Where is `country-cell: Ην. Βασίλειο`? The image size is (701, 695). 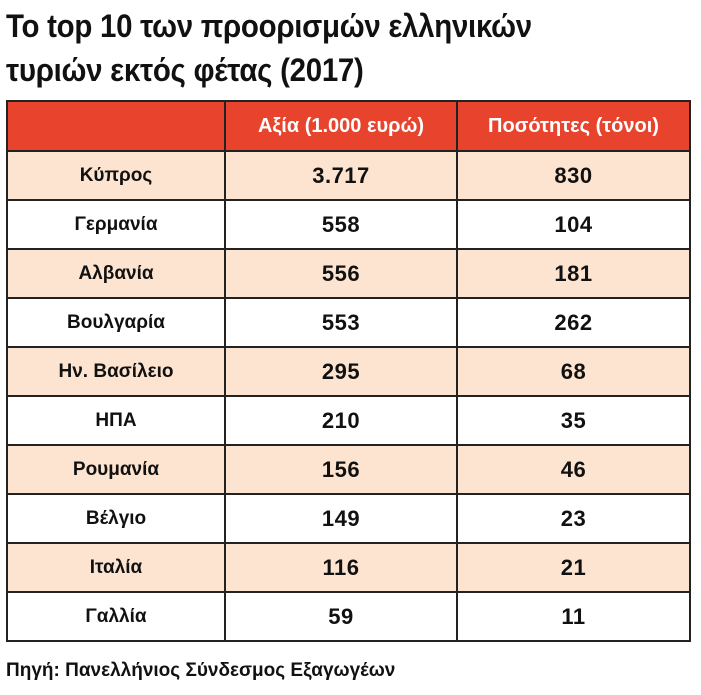
country-cell: Ην. Βασίλειο is located at coordinates (116, 371).